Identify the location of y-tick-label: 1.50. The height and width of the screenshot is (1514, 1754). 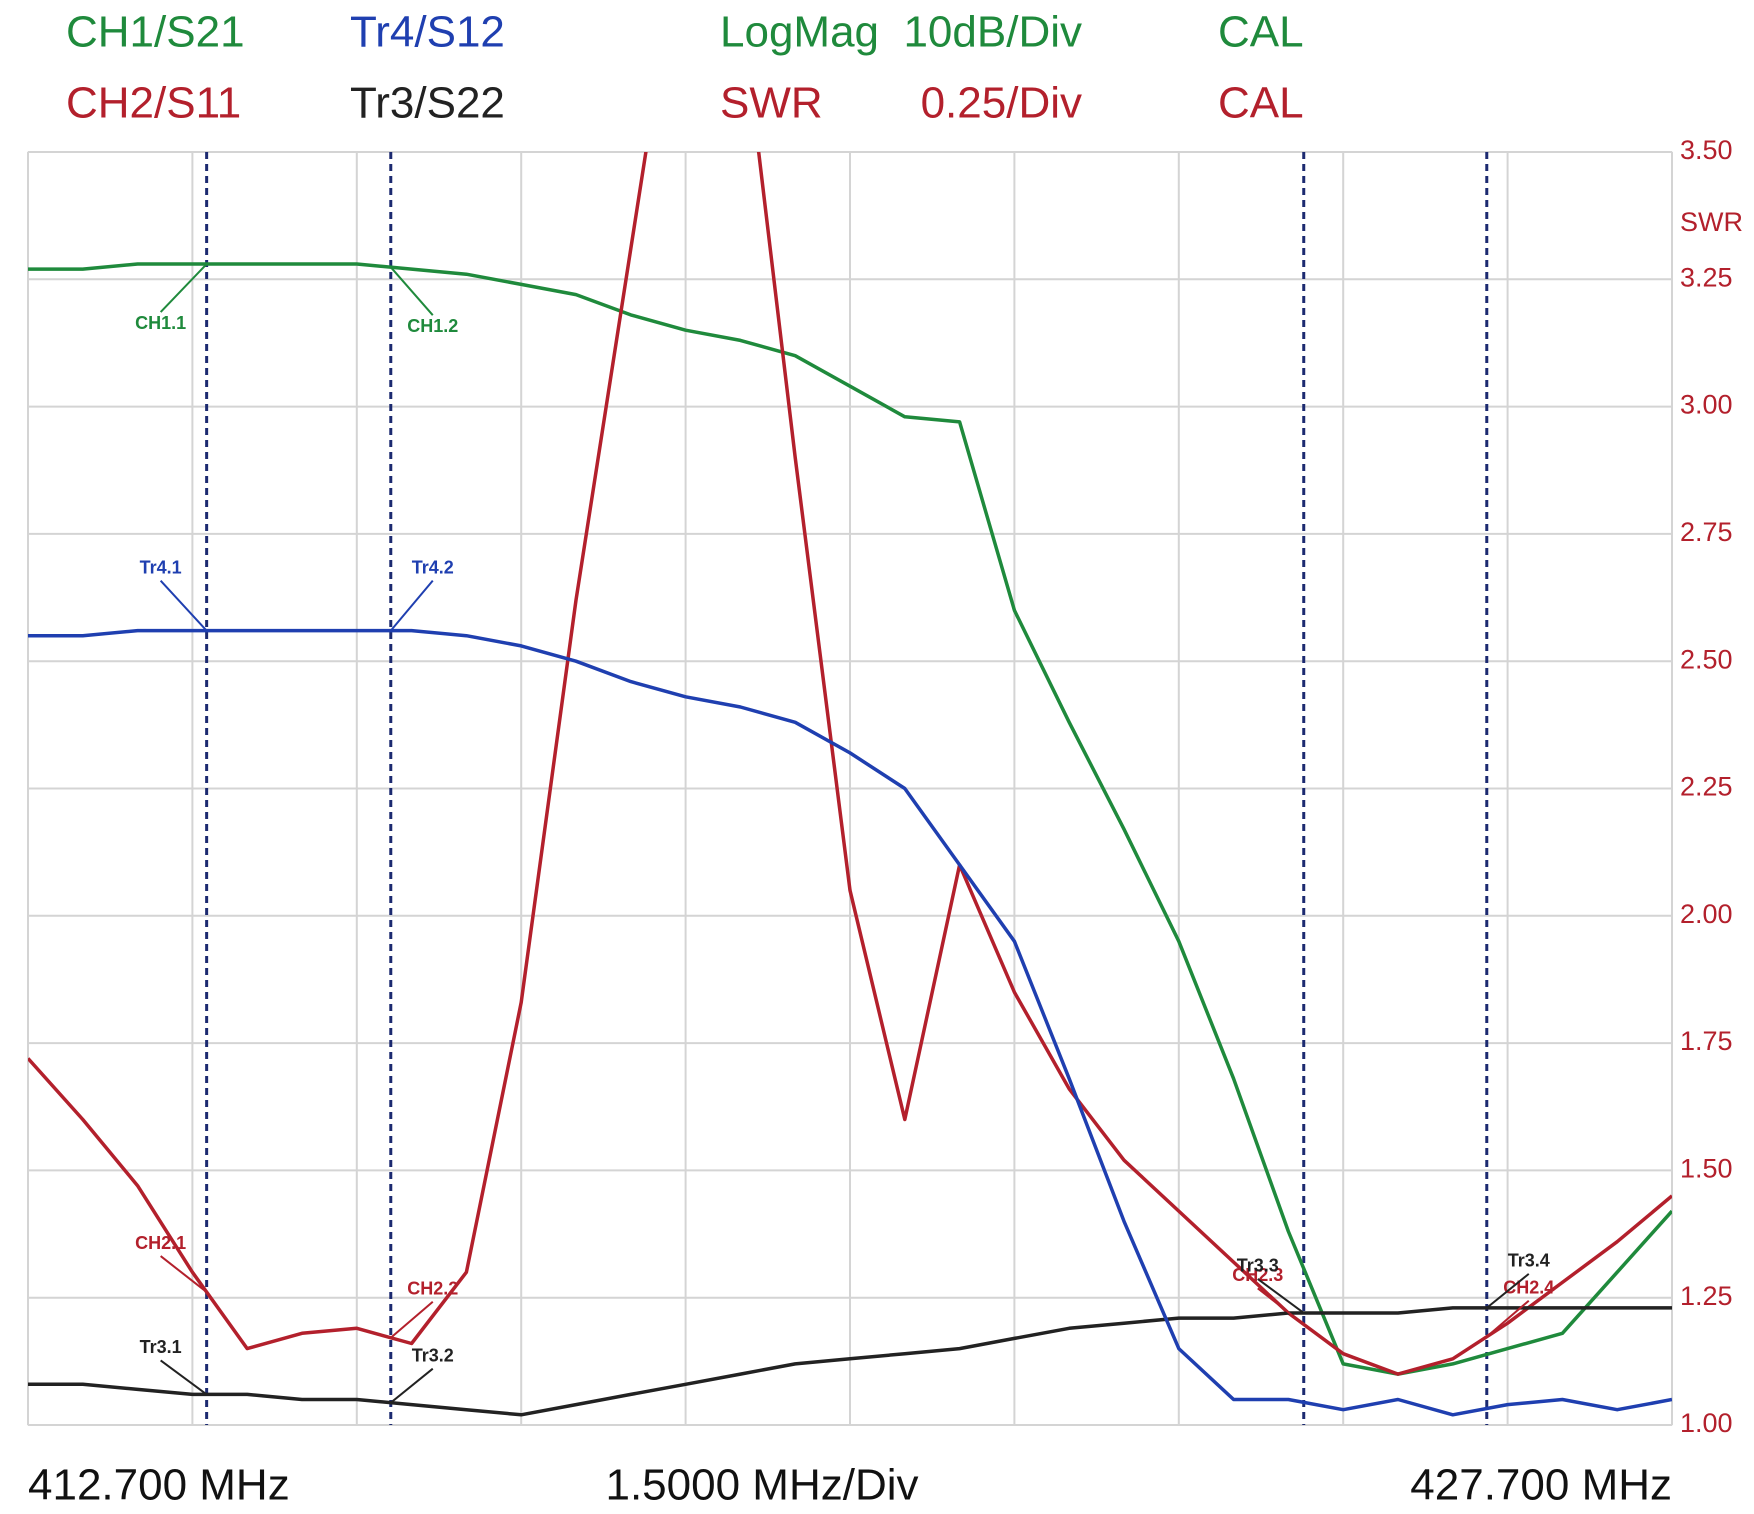
(1706, 1169).